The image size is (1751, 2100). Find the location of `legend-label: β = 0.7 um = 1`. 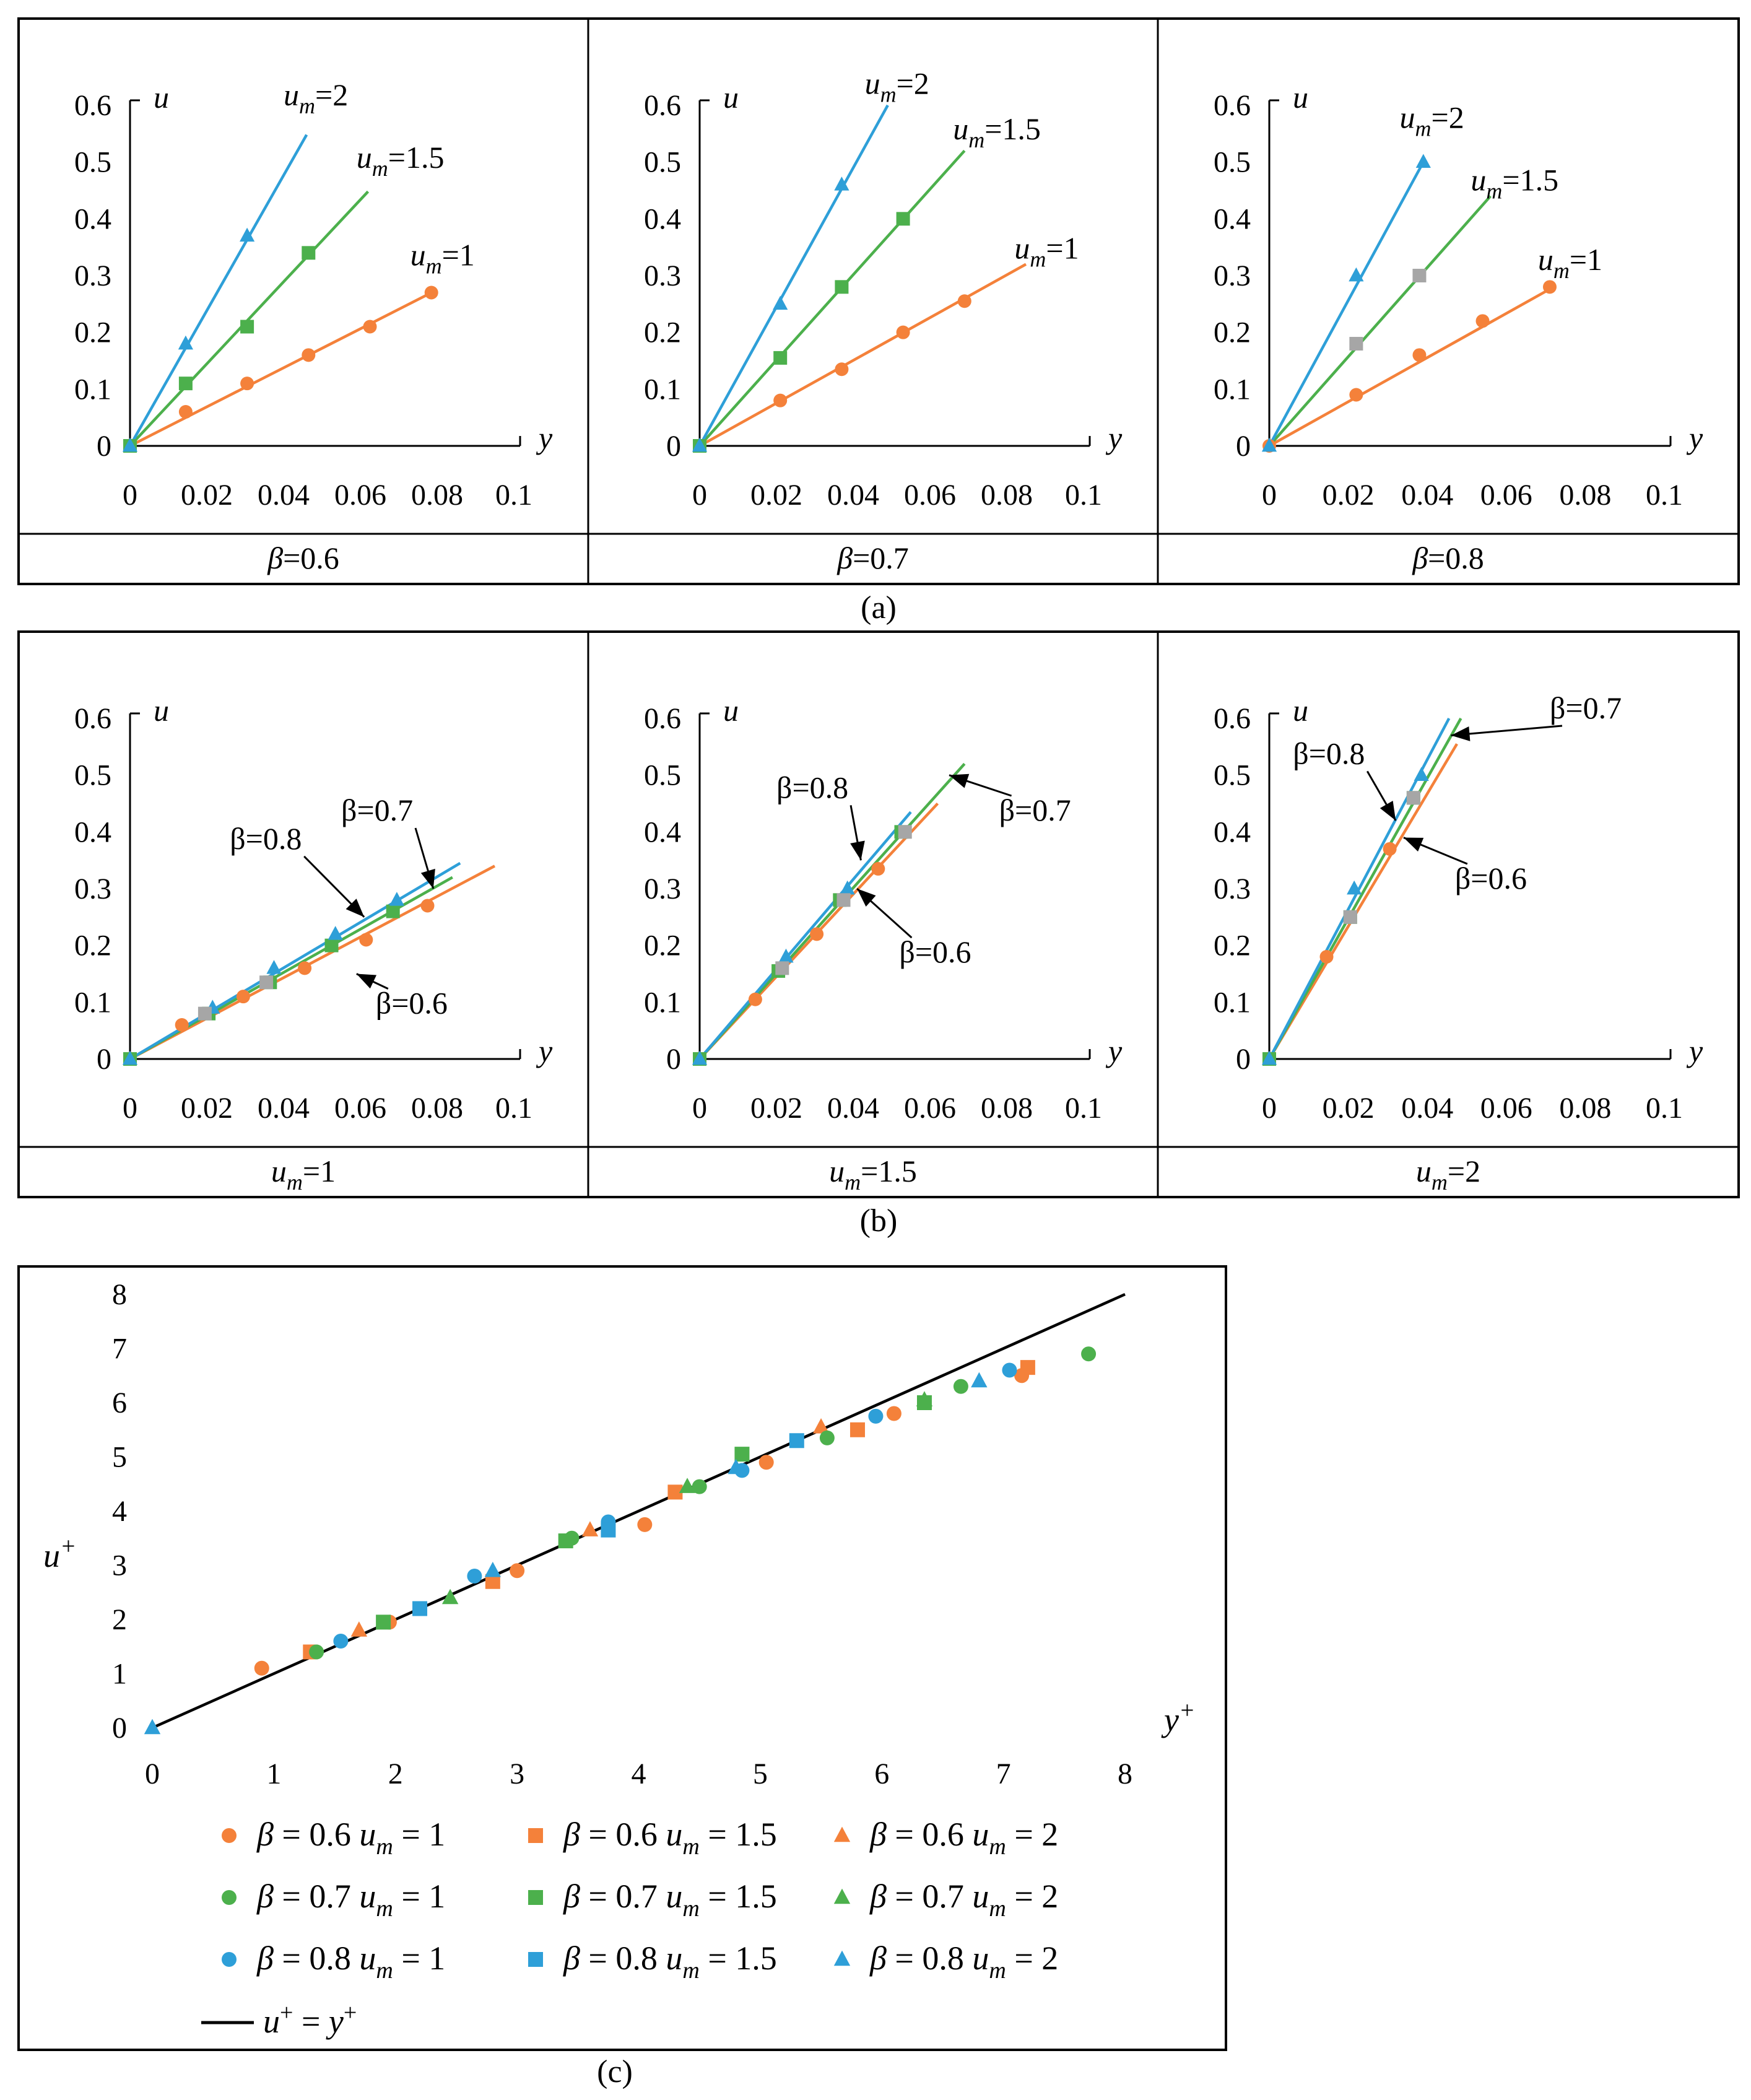

legend-label: β = 0.7 um = 1 is located at coordinates (350, 1900).